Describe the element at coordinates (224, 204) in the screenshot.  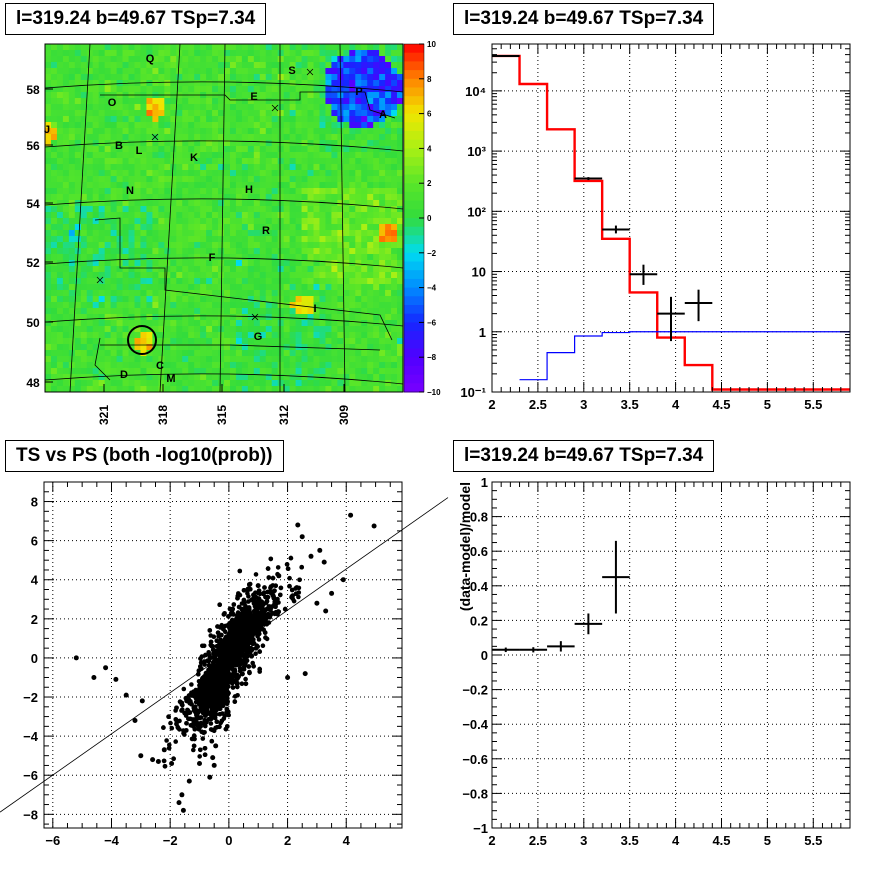
I see `latitude-line` at that location.